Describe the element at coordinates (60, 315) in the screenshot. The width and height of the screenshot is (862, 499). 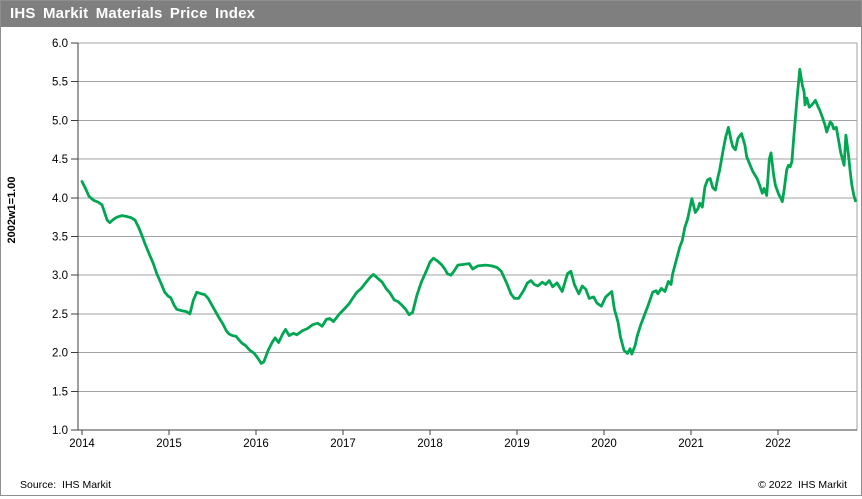
I see `y-tick-label: 2.5` at that location.